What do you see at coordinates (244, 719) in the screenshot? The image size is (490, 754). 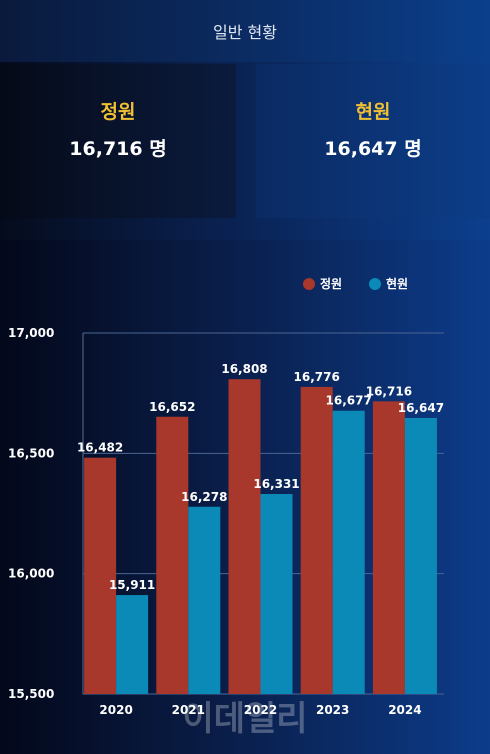 I see `watermark-logo: 이데일리` at bounding box center [244, 719].